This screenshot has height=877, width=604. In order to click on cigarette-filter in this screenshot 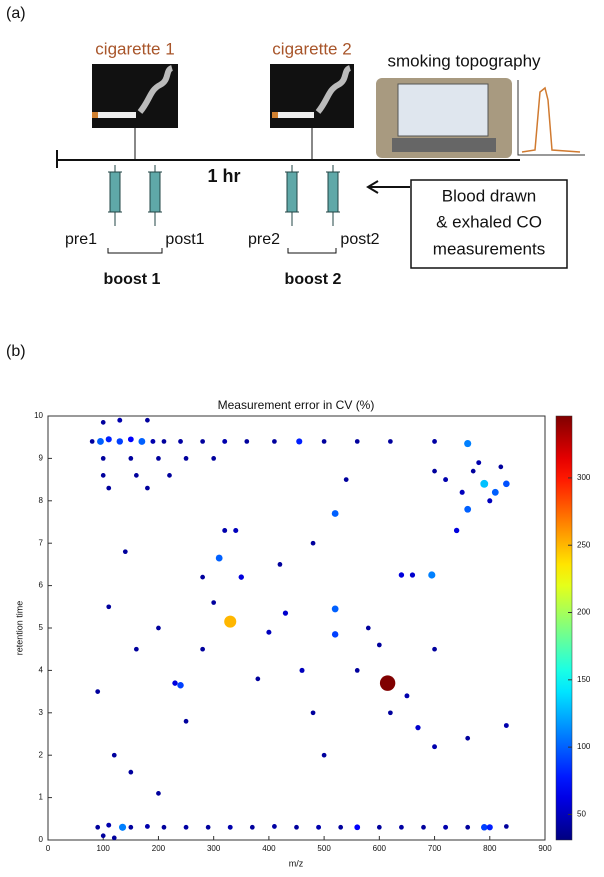, I will do `click(95, 115)`.